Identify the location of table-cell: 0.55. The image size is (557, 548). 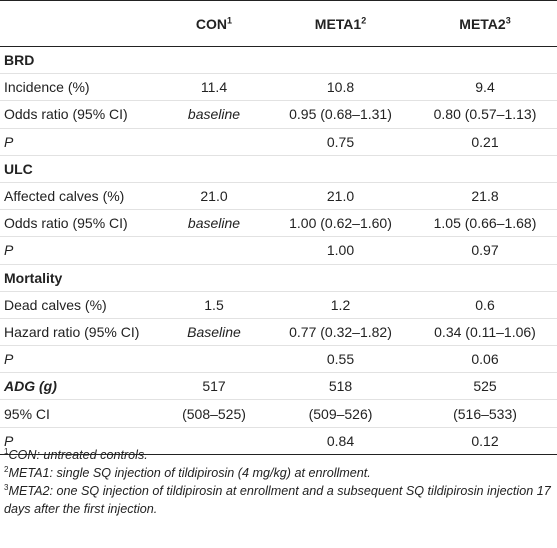
(340, 359).